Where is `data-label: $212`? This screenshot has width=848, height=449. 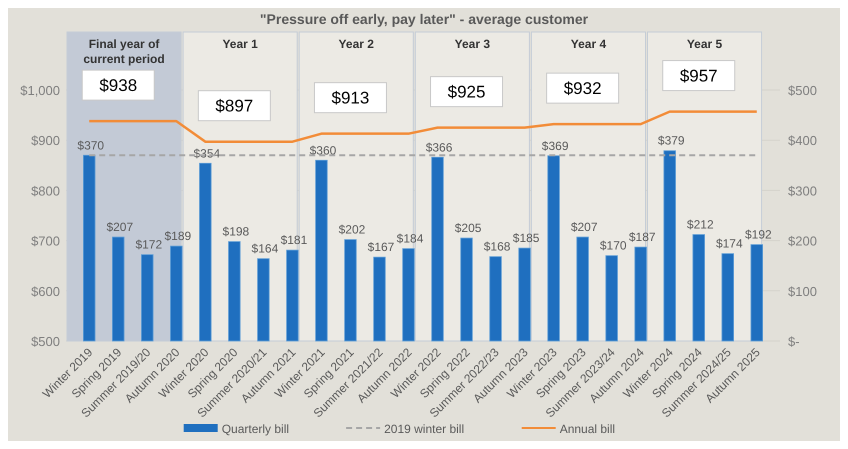 data-label: $212 is located at coordinates (700, 225).